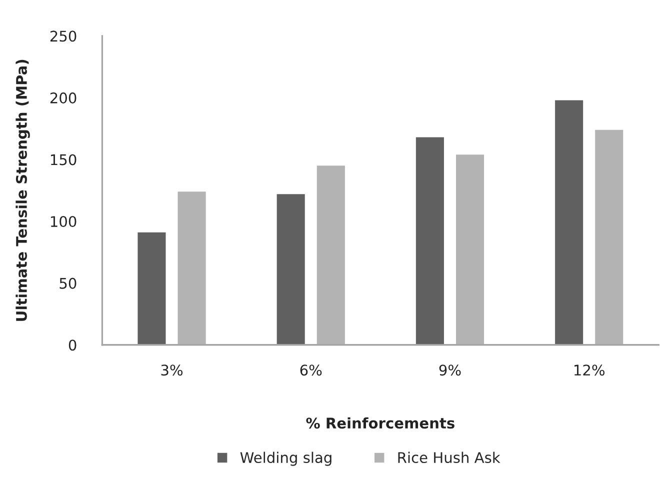 This screenshot has height=479, width=668. I want to click on y-axis-title: Ultimate Tensile Strength (MPa), so click(23, 190).